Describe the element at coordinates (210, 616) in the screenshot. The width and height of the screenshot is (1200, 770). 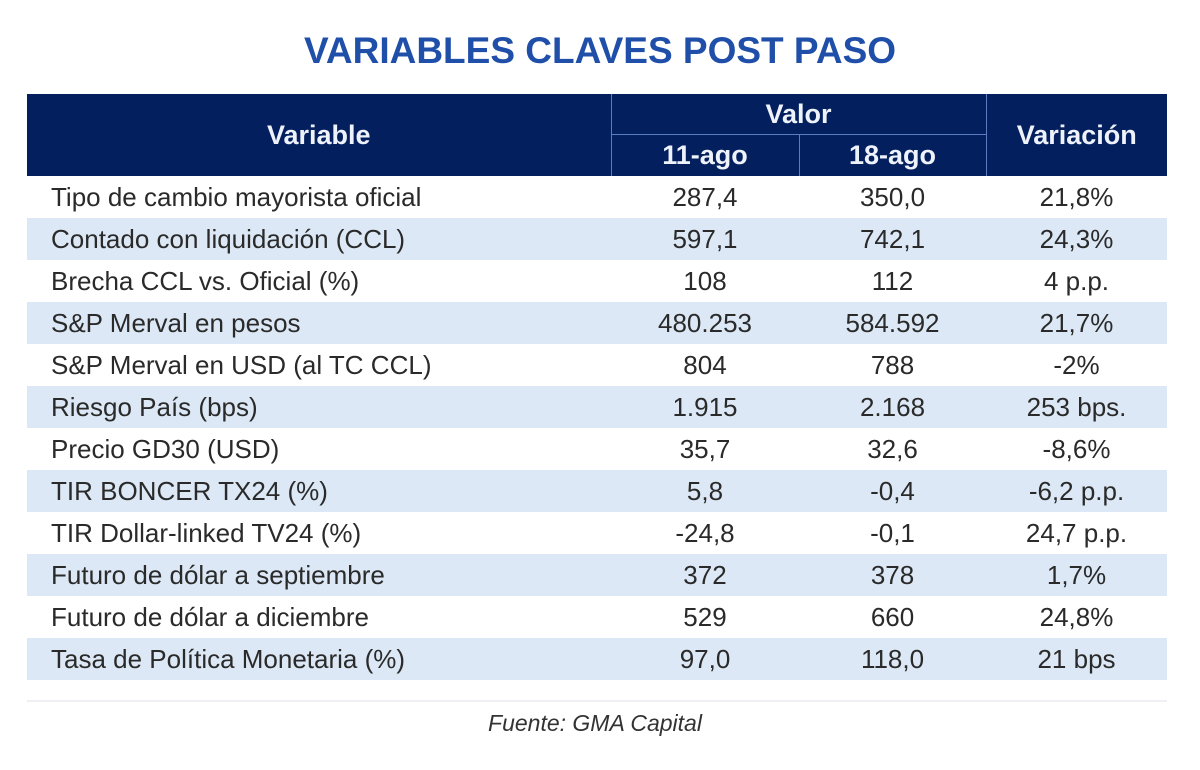
I see `row-variable: Futuro de dólar a diciembre` at that location.